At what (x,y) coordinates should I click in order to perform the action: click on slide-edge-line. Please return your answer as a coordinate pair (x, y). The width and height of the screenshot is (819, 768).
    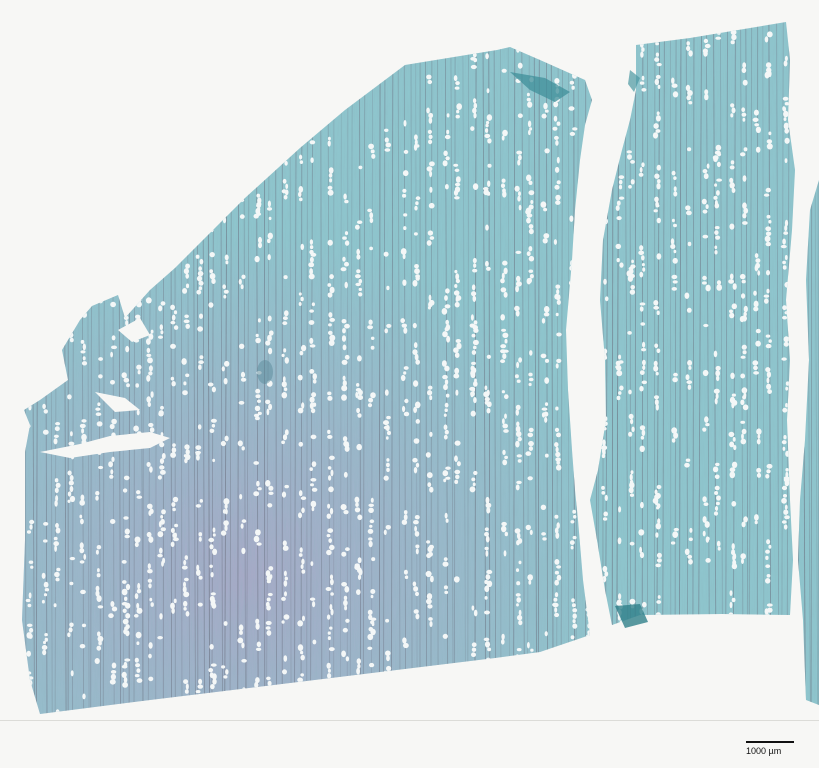
    Looking at the image, I should click on (409, 720).